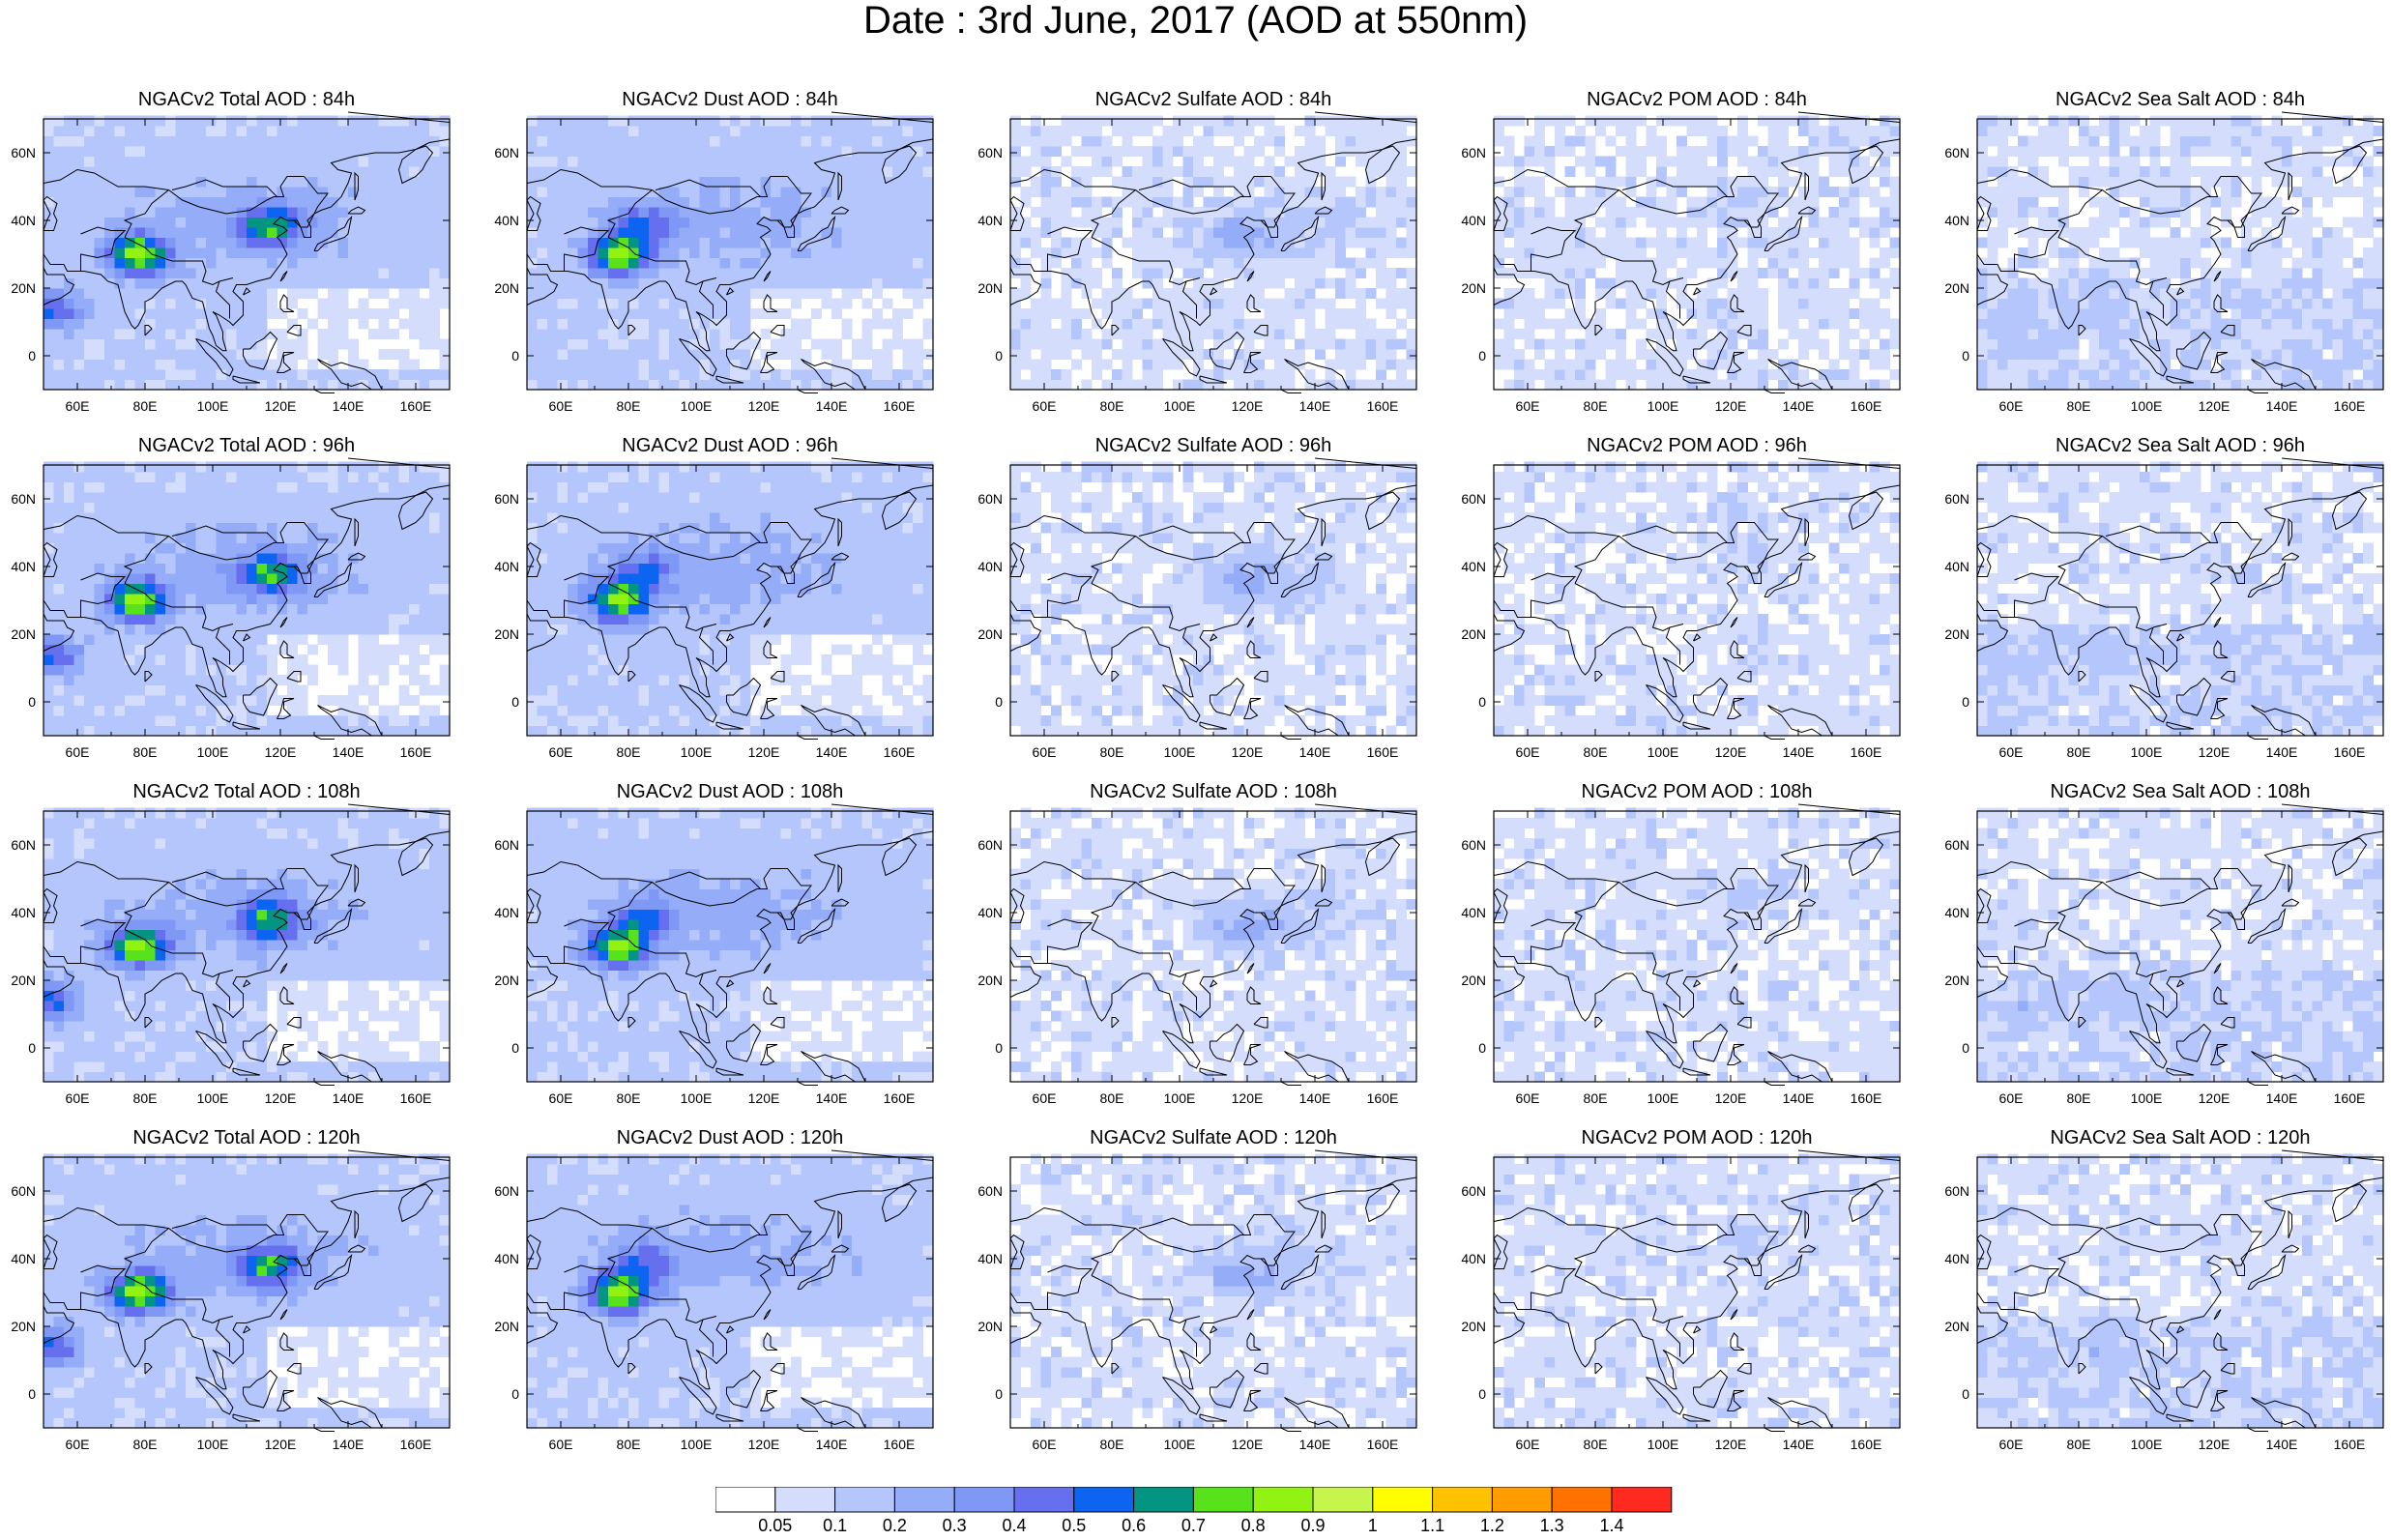 This screenshot has width=2391, height=1540. What do you see at coordinates (1473, 288) in the screenshot?
I see `lat-tick-label: 20N` at bounding box center [1473, 288].